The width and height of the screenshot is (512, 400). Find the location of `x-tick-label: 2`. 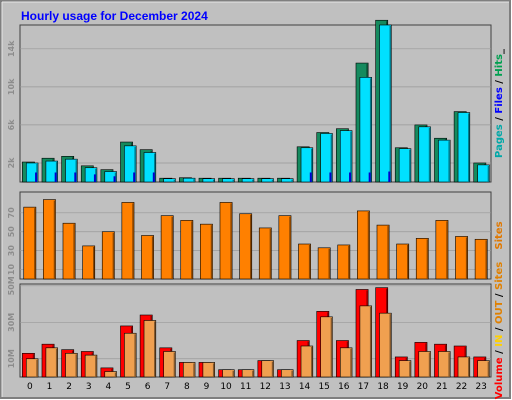

x-tick-label: 2 is located at coordinates (69, 387).